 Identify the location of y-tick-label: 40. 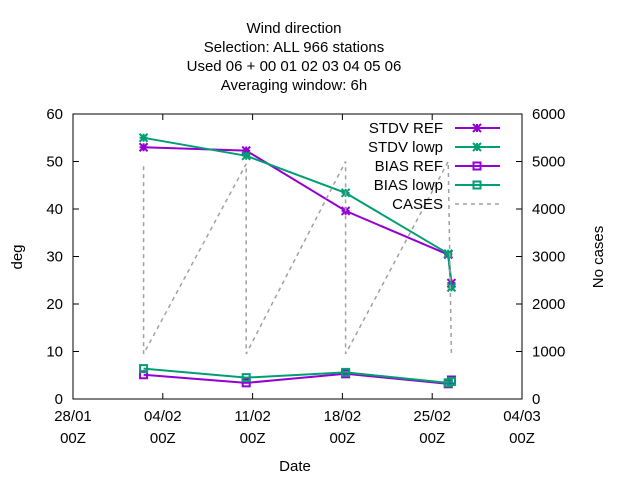
(54, 209).